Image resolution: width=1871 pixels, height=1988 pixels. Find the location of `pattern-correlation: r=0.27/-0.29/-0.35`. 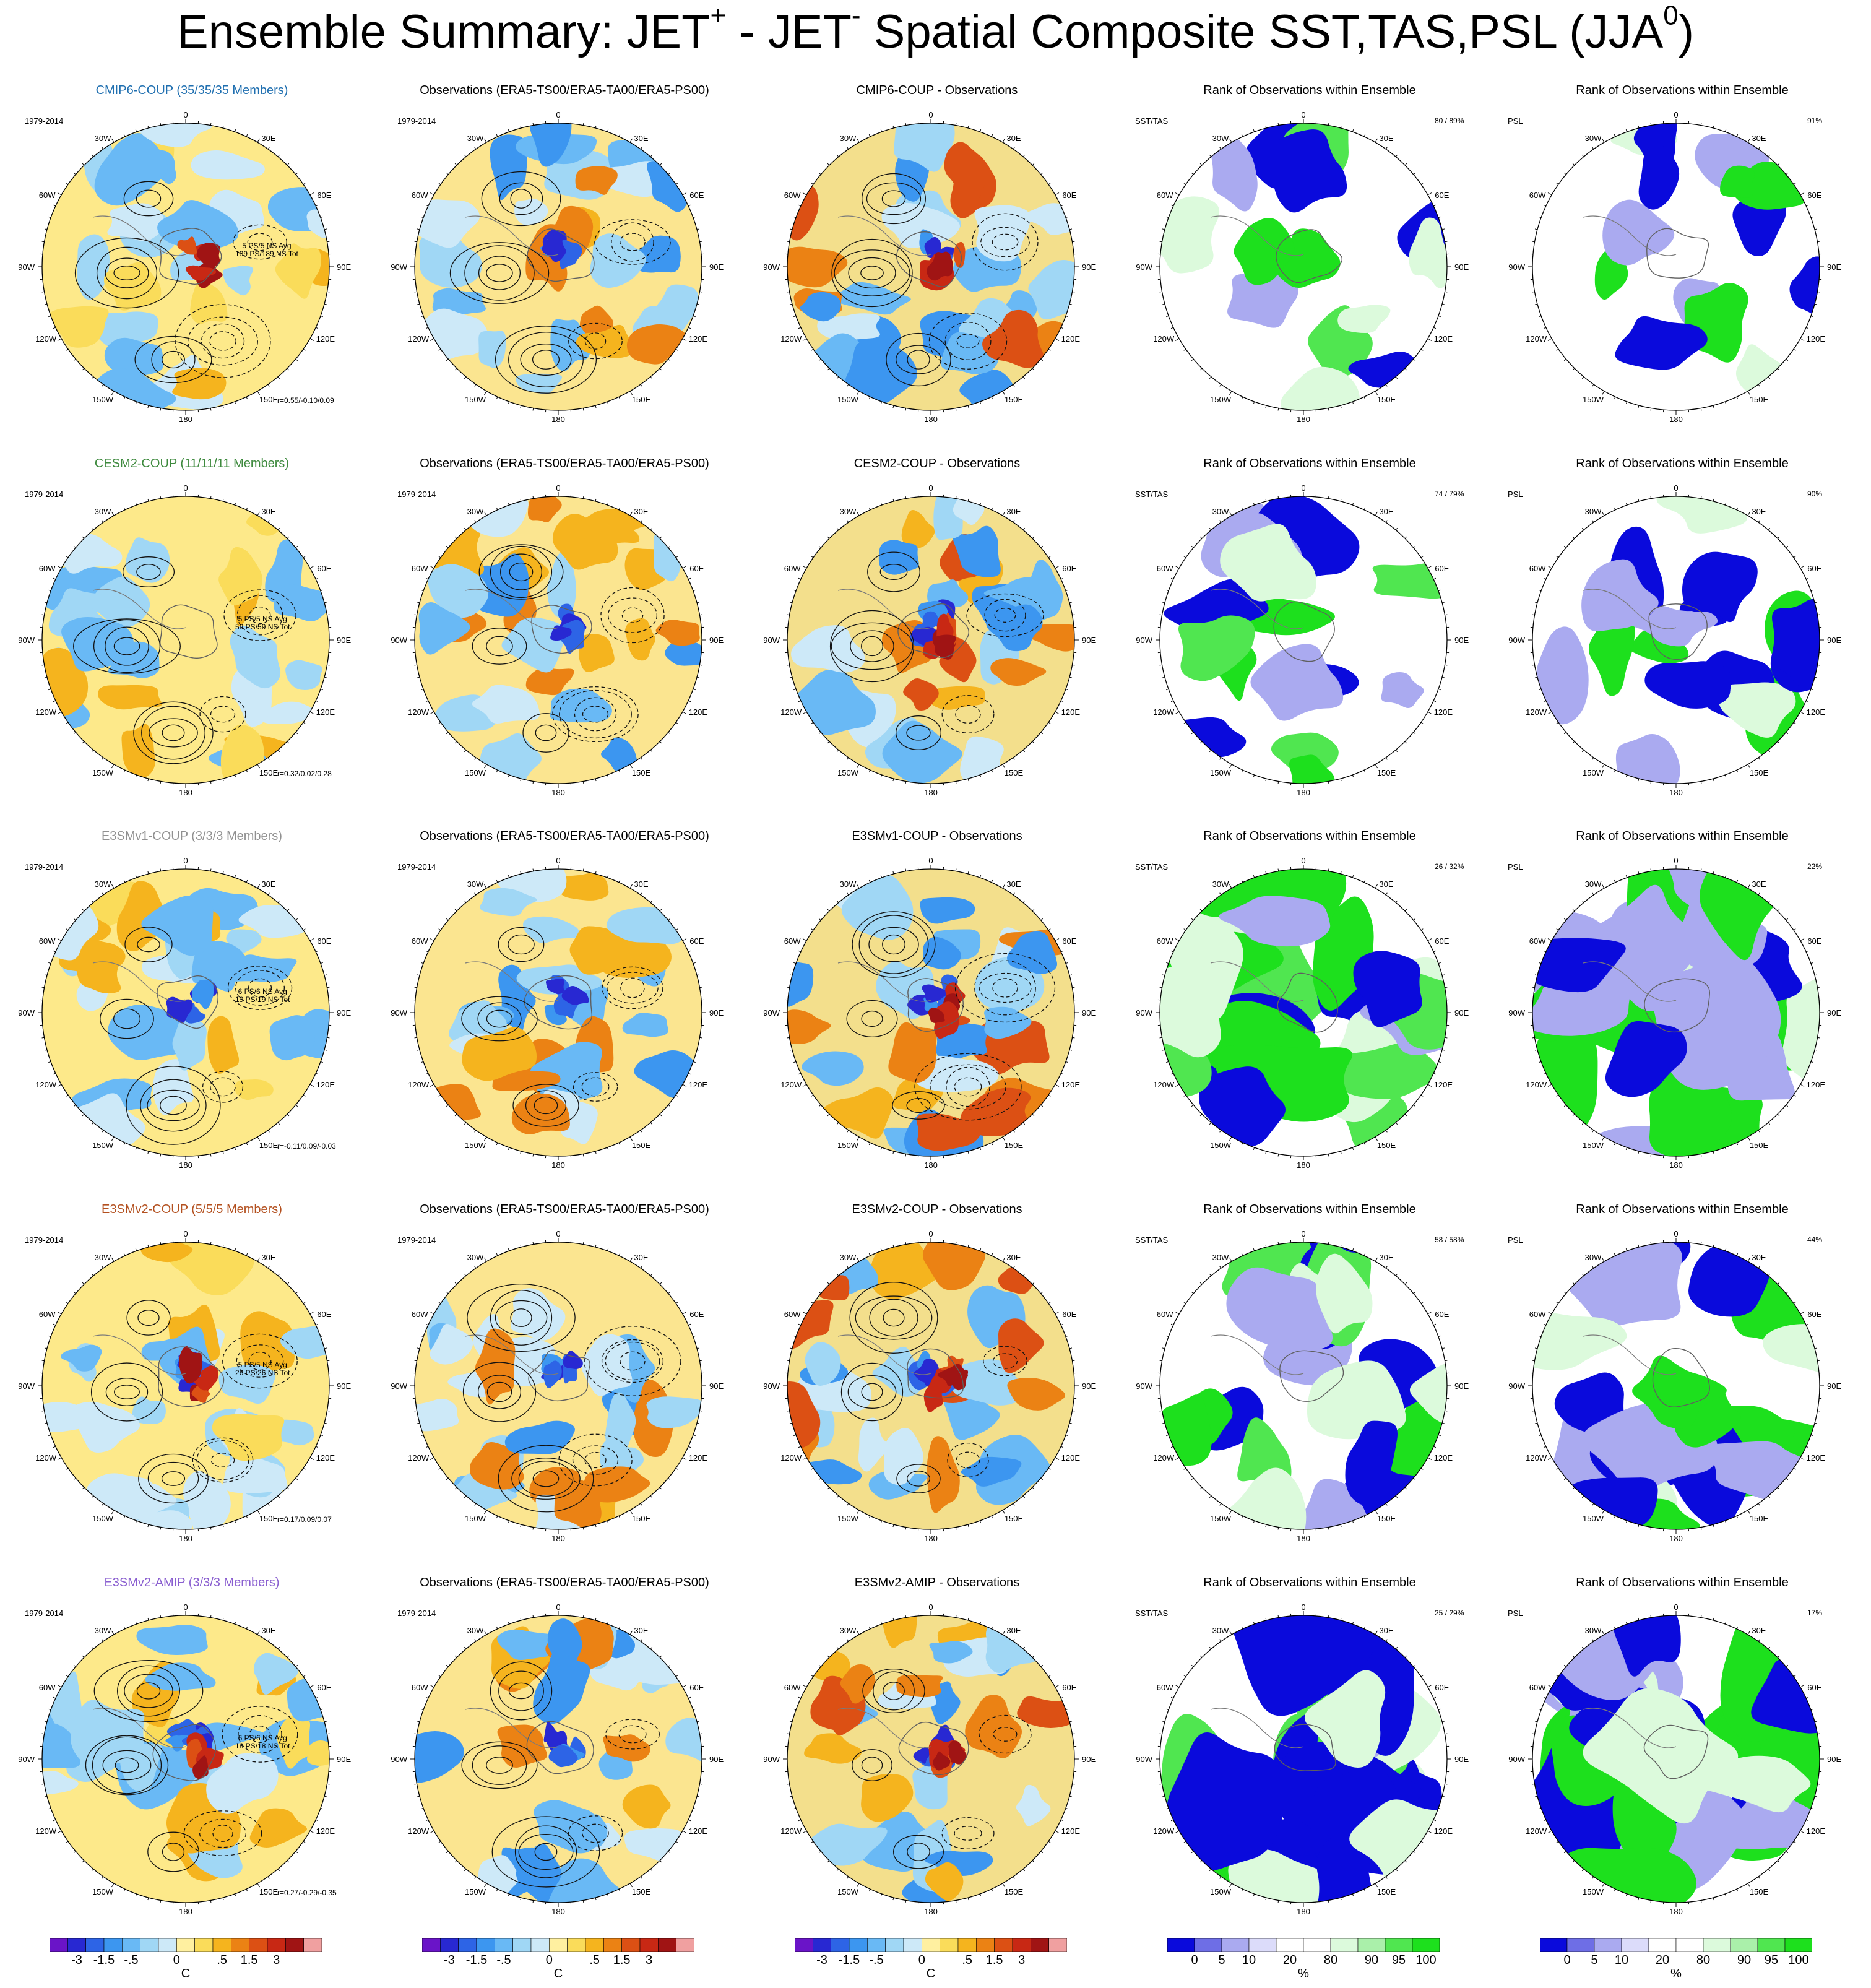

pattern-correlation: r=0.27/-0.29/-0.35 is located at coordinates (307, 1893).